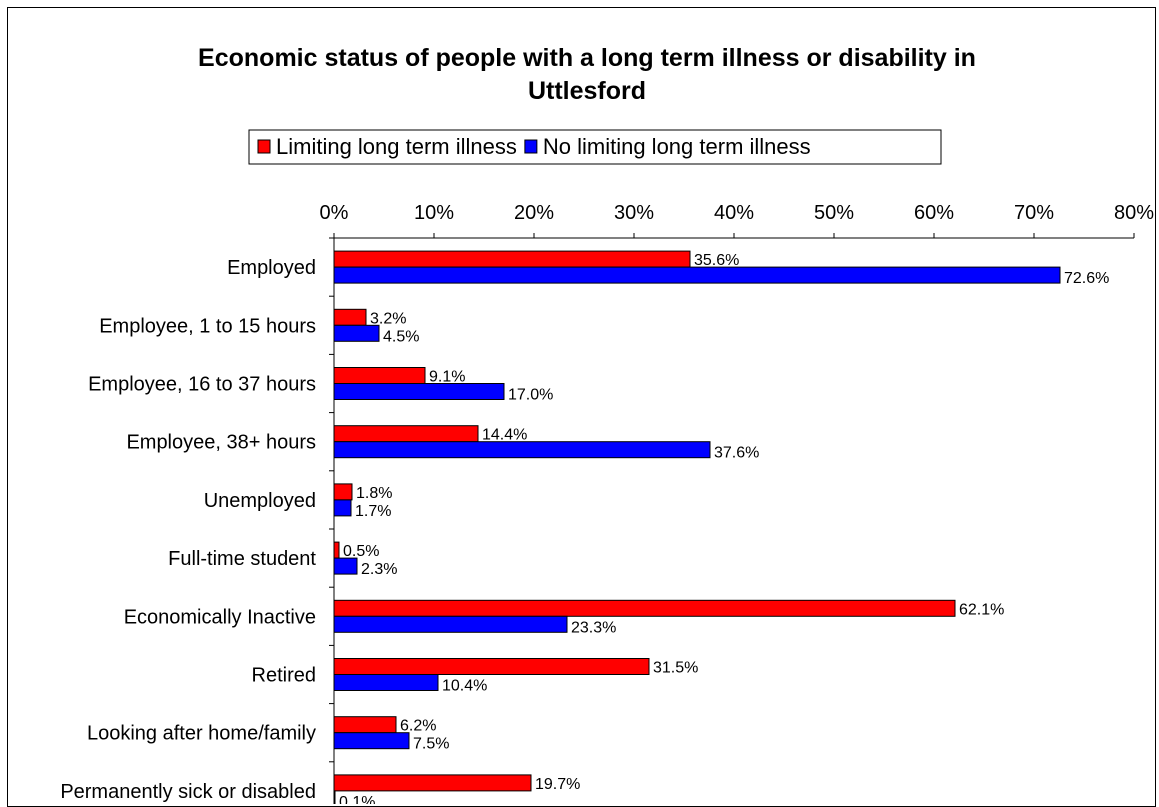 The image size is (1159, 807). I want to click on category-label: Looking after home/family, so click(201, 734).